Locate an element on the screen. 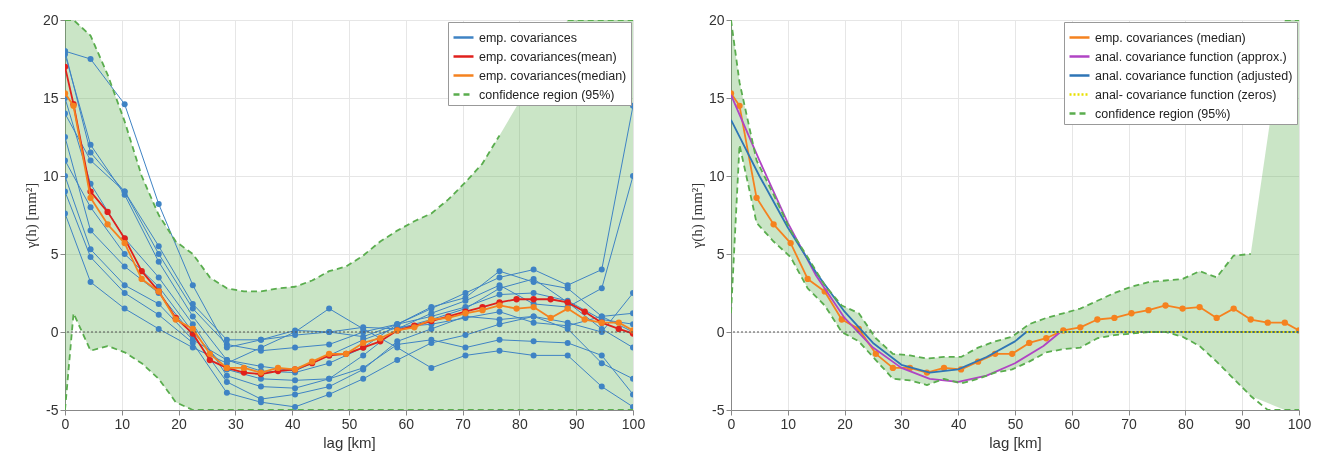  legend-label: emp. covariances(mean) is located at coordinates (548, 56).